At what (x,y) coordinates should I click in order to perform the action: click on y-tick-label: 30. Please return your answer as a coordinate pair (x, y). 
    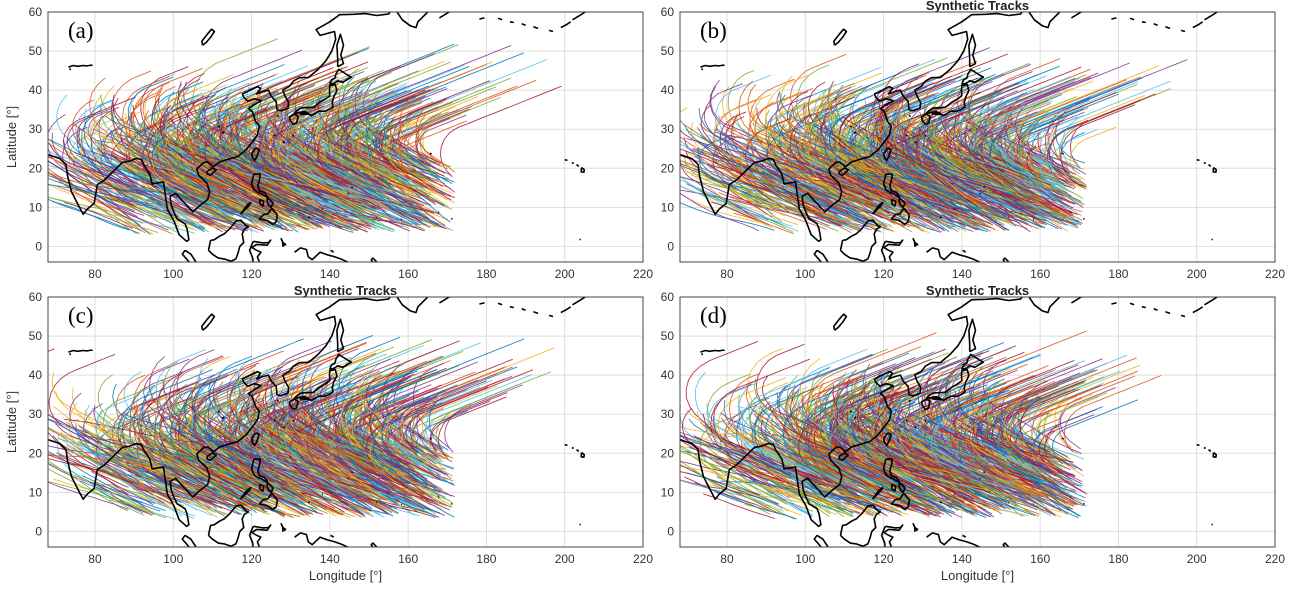
    Looking at the image, I should click on (668, 414).